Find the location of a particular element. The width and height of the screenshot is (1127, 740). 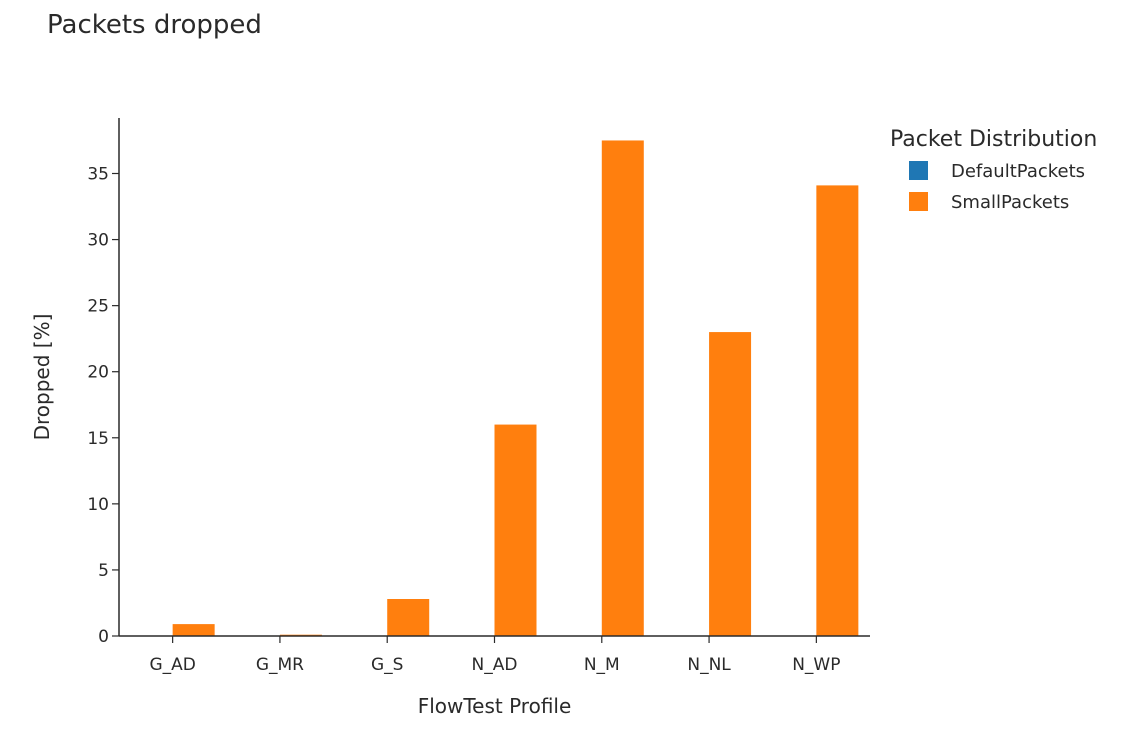

bar-smallpackets-g_ad is located at coordinates (193, 630).